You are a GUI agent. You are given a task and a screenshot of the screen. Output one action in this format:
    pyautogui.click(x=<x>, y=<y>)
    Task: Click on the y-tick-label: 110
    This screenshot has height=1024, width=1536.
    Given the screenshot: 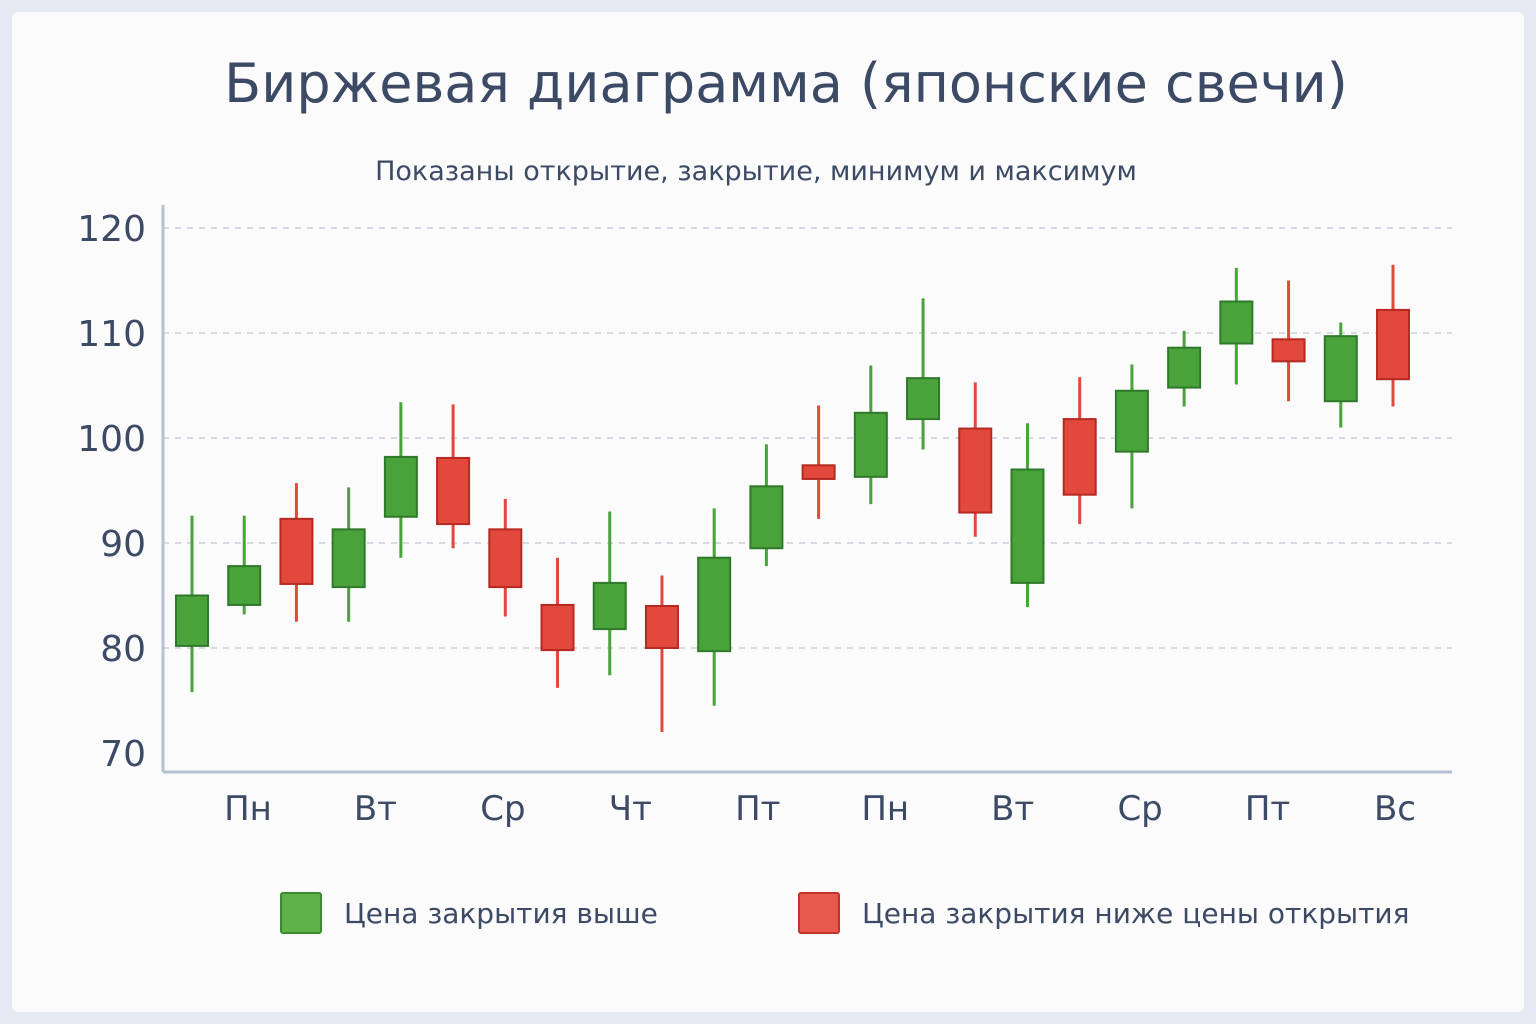 What is the action you would take?
    pyautogui.click(x=111, y=334)
    